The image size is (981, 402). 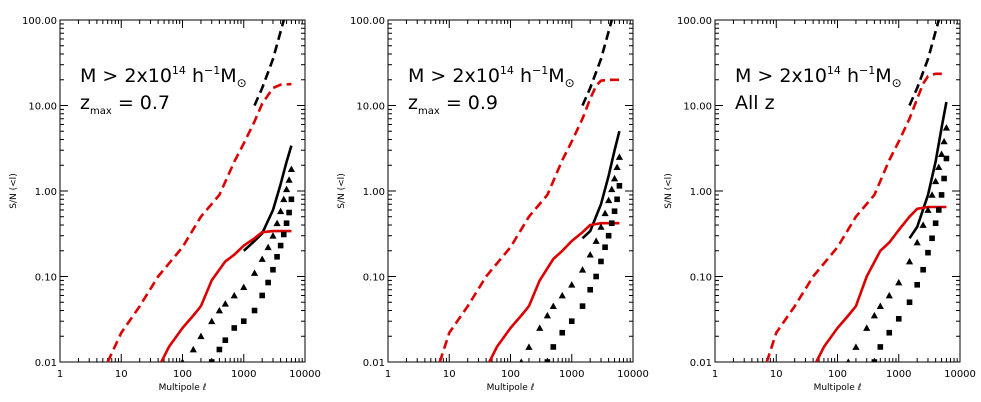 What do you see at coordinates (46, 192) in the screenshot?
I see `y-tick-label: 1.00` at bounding box center [46, 192].